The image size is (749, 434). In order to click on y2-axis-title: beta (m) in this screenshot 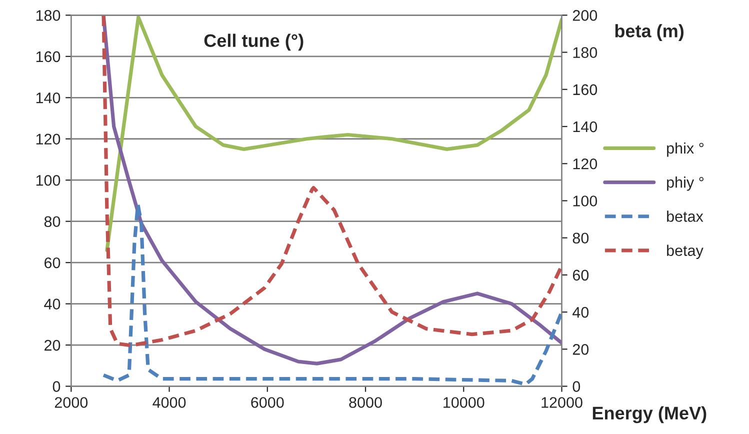, I will do `click(649, 32)`.